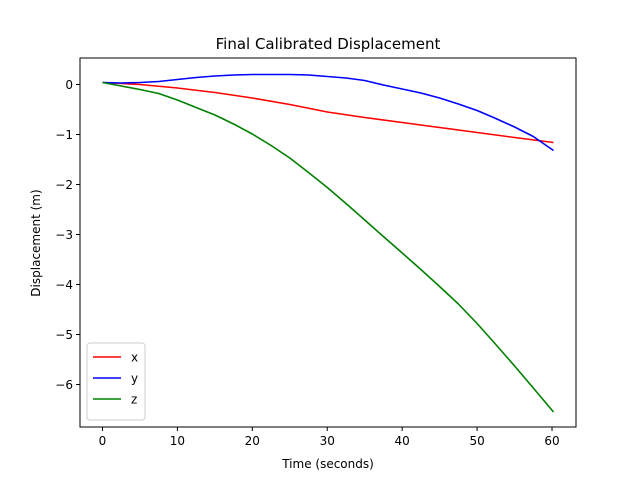 Image resolution: width=640 pixels, height=484 pixels. What do you see at coordinates (64, 135) in the screenshot?
I see `y-tick-label: −1` at bounding box center [64, 135].